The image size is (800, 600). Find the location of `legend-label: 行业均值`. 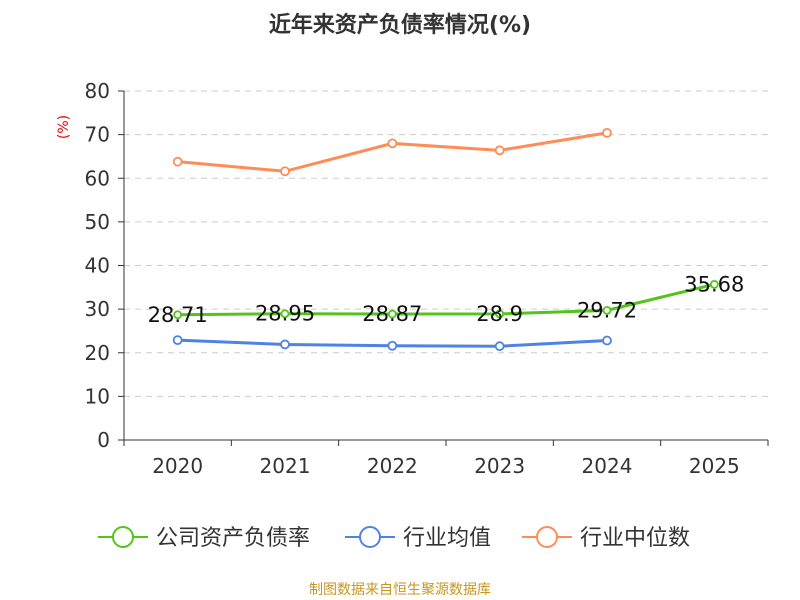

legend-label: 行业均值 is located at coordinates (447, 538).